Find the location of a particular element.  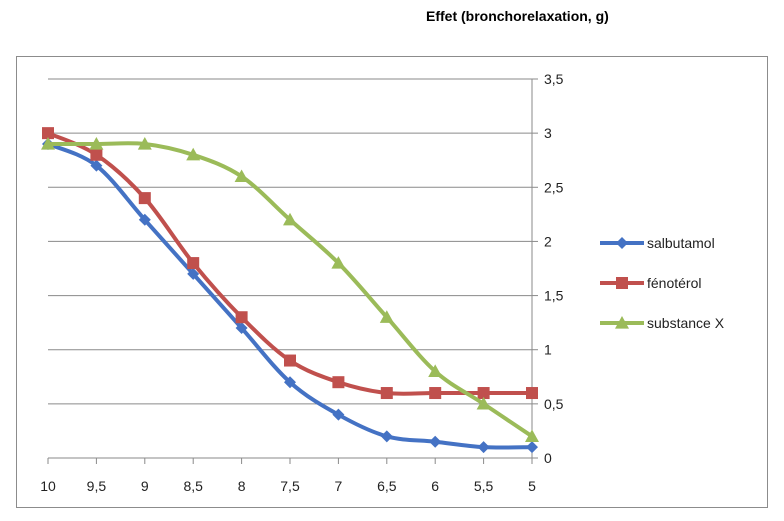

y-tick-label: 1,5 is located at coordinates (554, 296).